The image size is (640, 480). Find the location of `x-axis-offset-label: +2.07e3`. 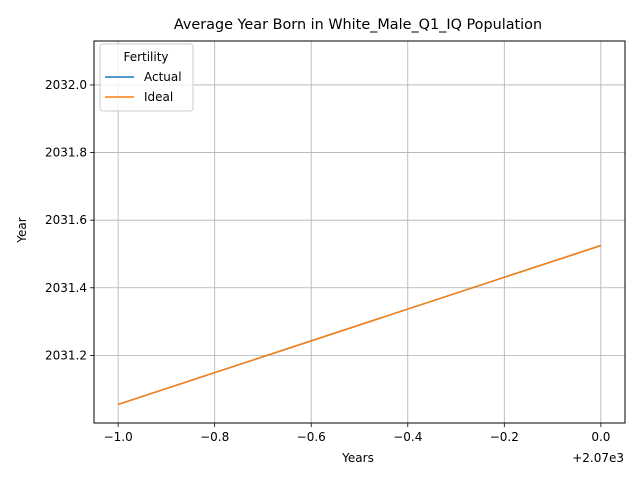

x-axis-offset-label: +2.07e3 is located at coordinates (598, 458).